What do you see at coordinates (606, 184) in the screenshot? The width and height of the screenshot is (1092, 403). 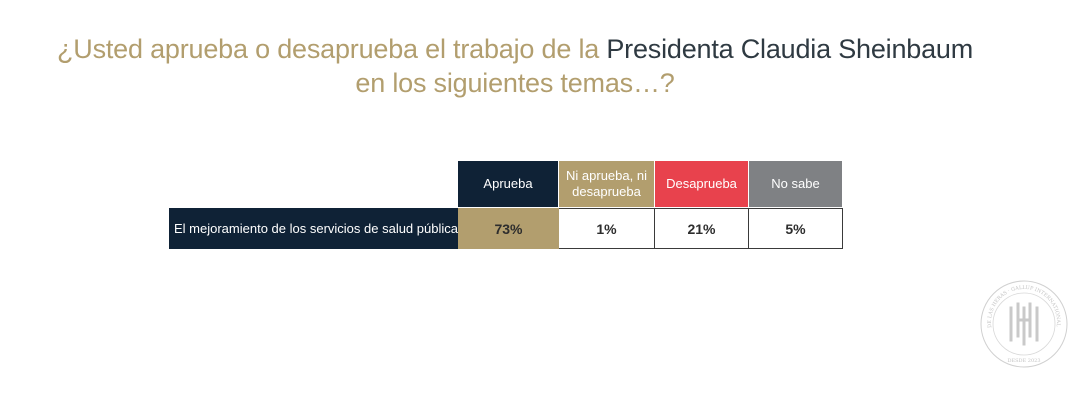 I see `column-header-ni-aprueba-ni-desaprueba: Ni aprueba, ni desaprueba` at bounding box center [606, 184].